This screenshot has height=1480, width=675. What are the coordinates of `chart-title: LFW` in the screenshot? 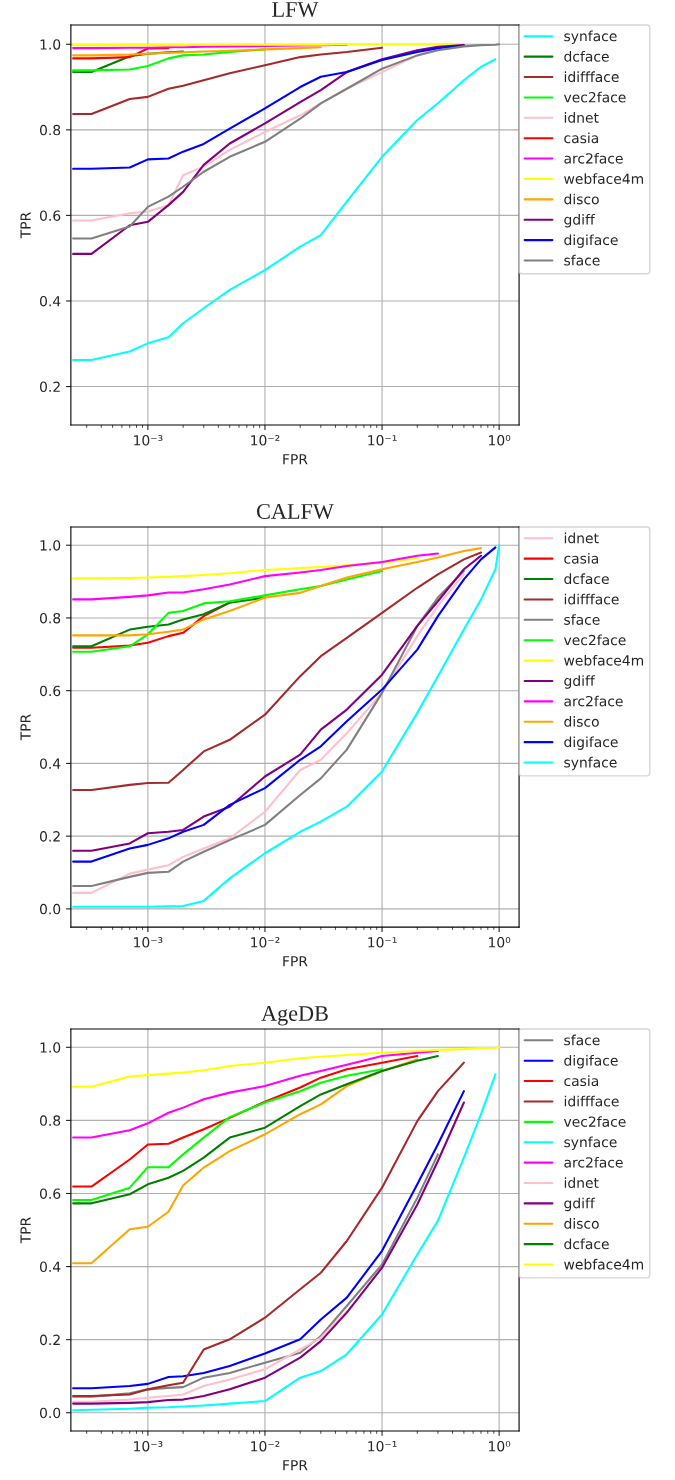 It's located at (295, 10).